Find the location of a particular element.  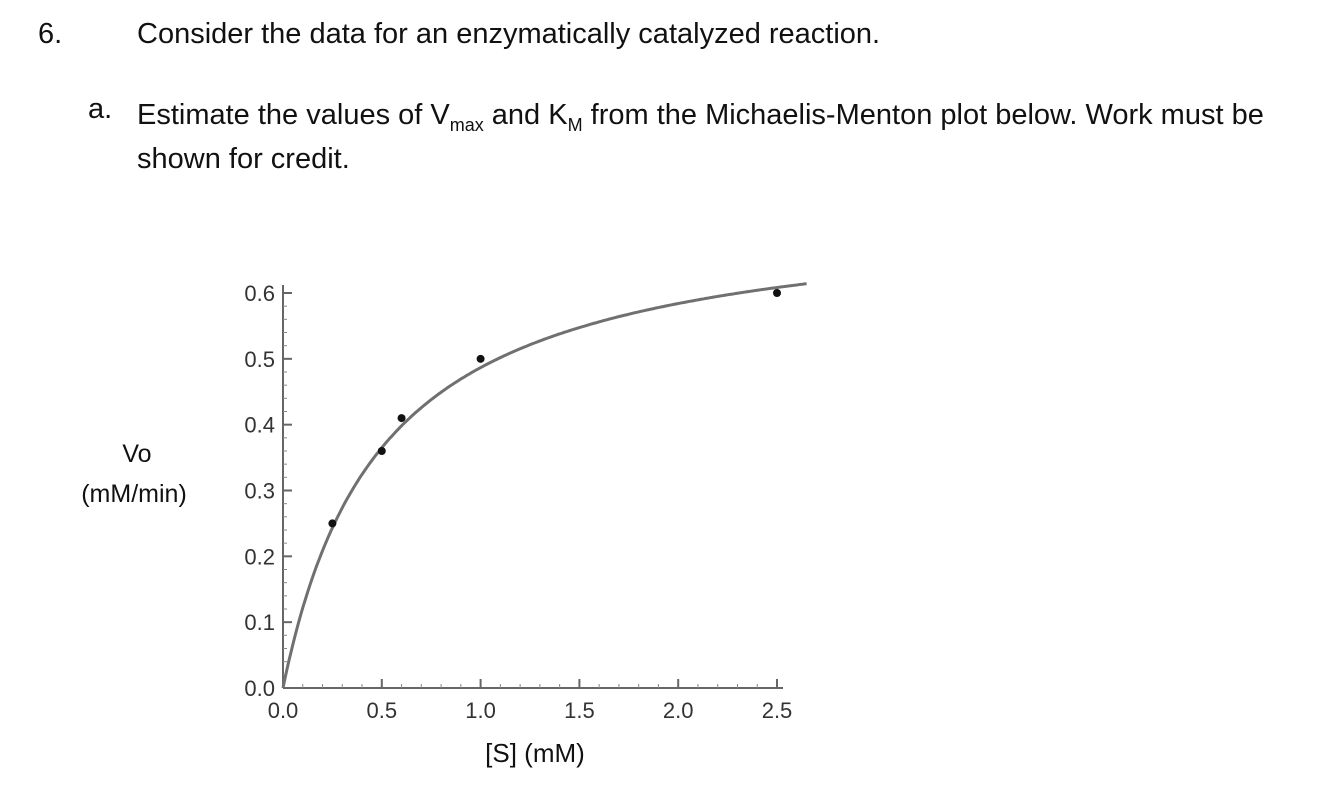

y-axis-label-line2: (mM/min) is located at coordinates (134, 494).